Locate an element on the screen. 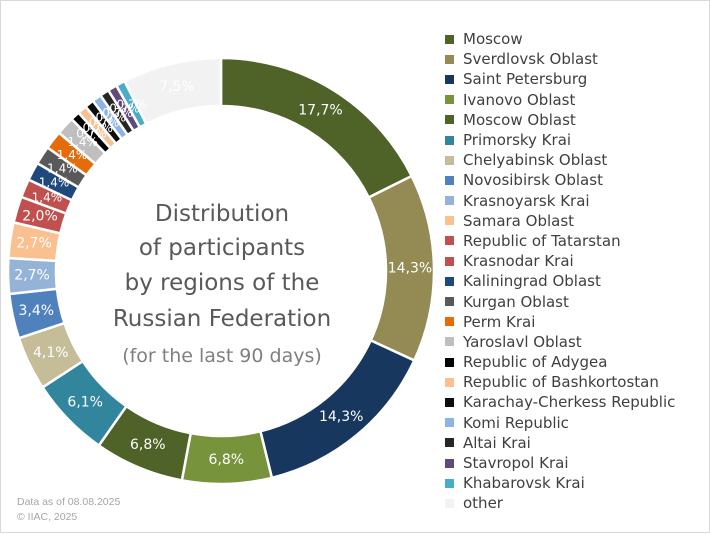 The height and width of the screenshot is (534, 710). legend-item-altai-krai: Altai Krai is located at coordinates (560, 443).